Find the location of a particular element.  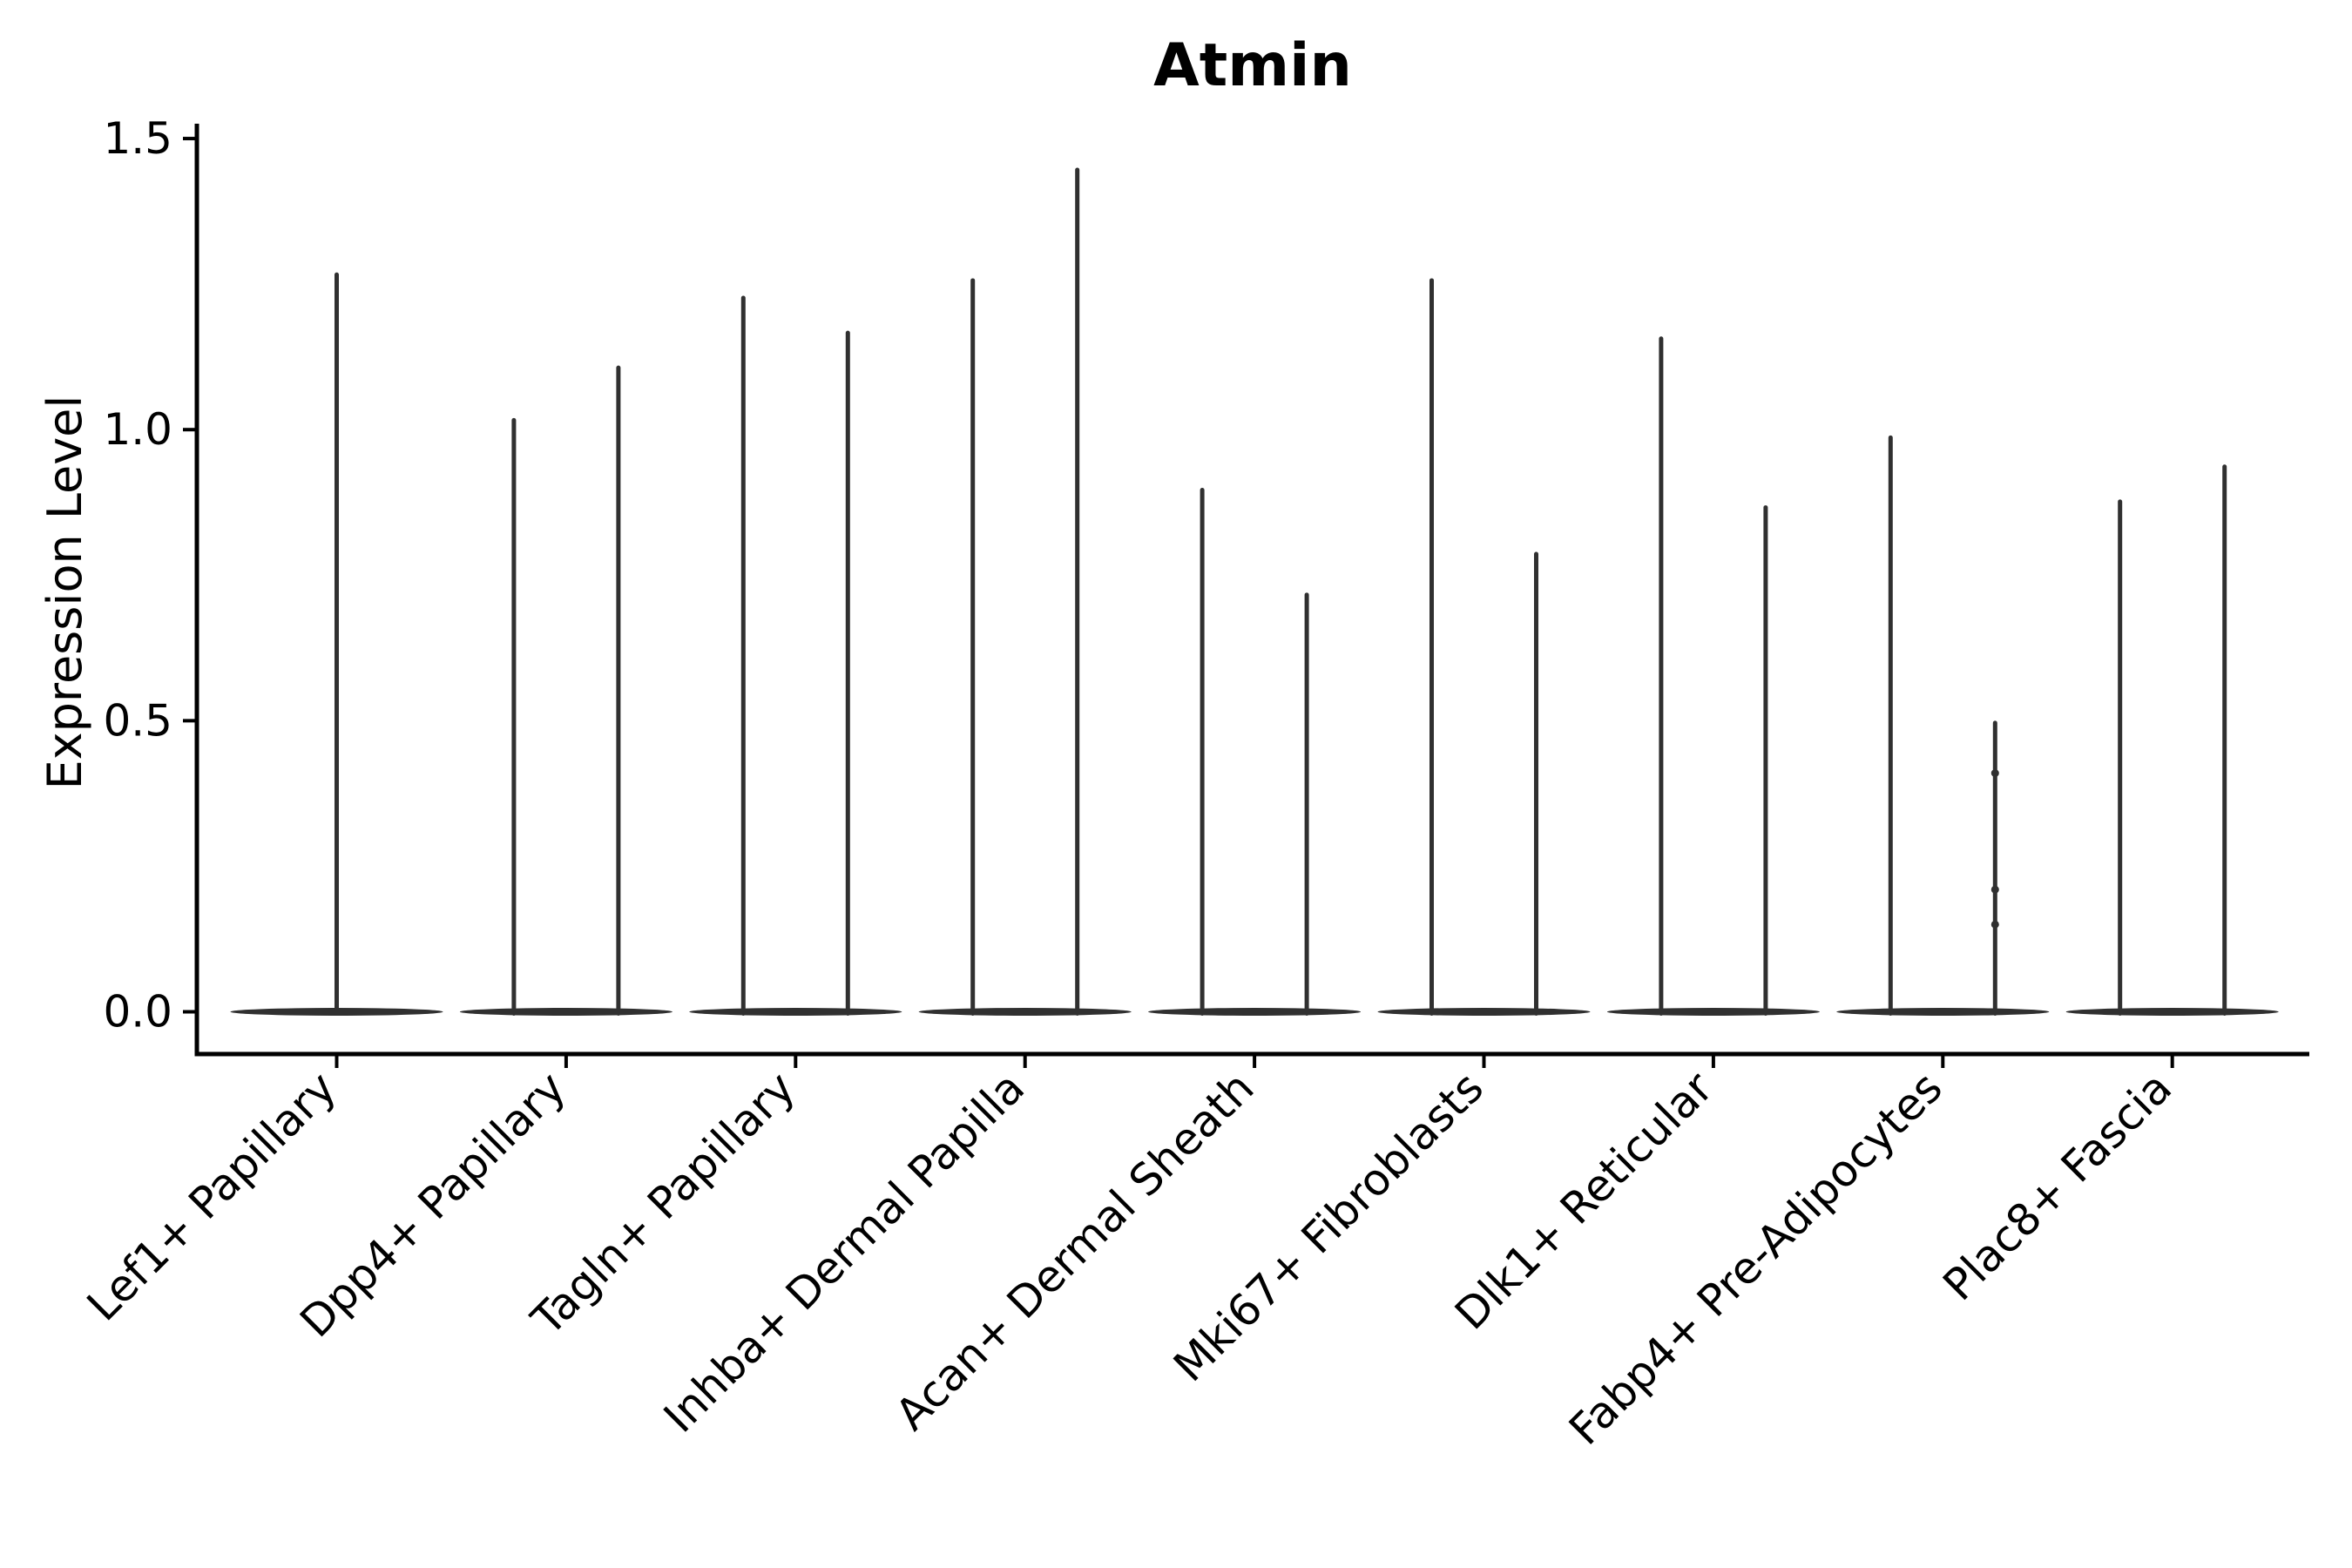

chart-title: Atmin is located at coordinates (1252, 66).